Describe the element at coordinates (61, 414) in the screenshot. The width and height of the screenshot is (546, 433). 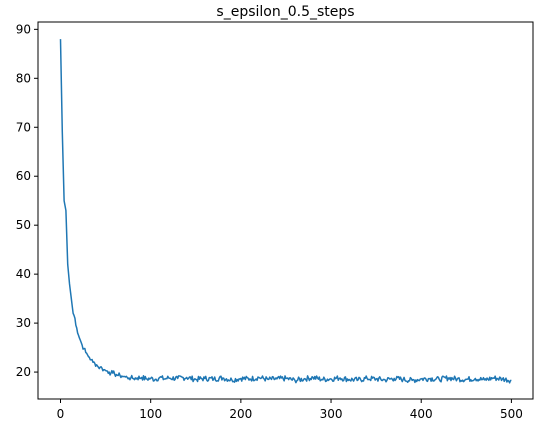
I see `x-tick-label: 0` at that location.